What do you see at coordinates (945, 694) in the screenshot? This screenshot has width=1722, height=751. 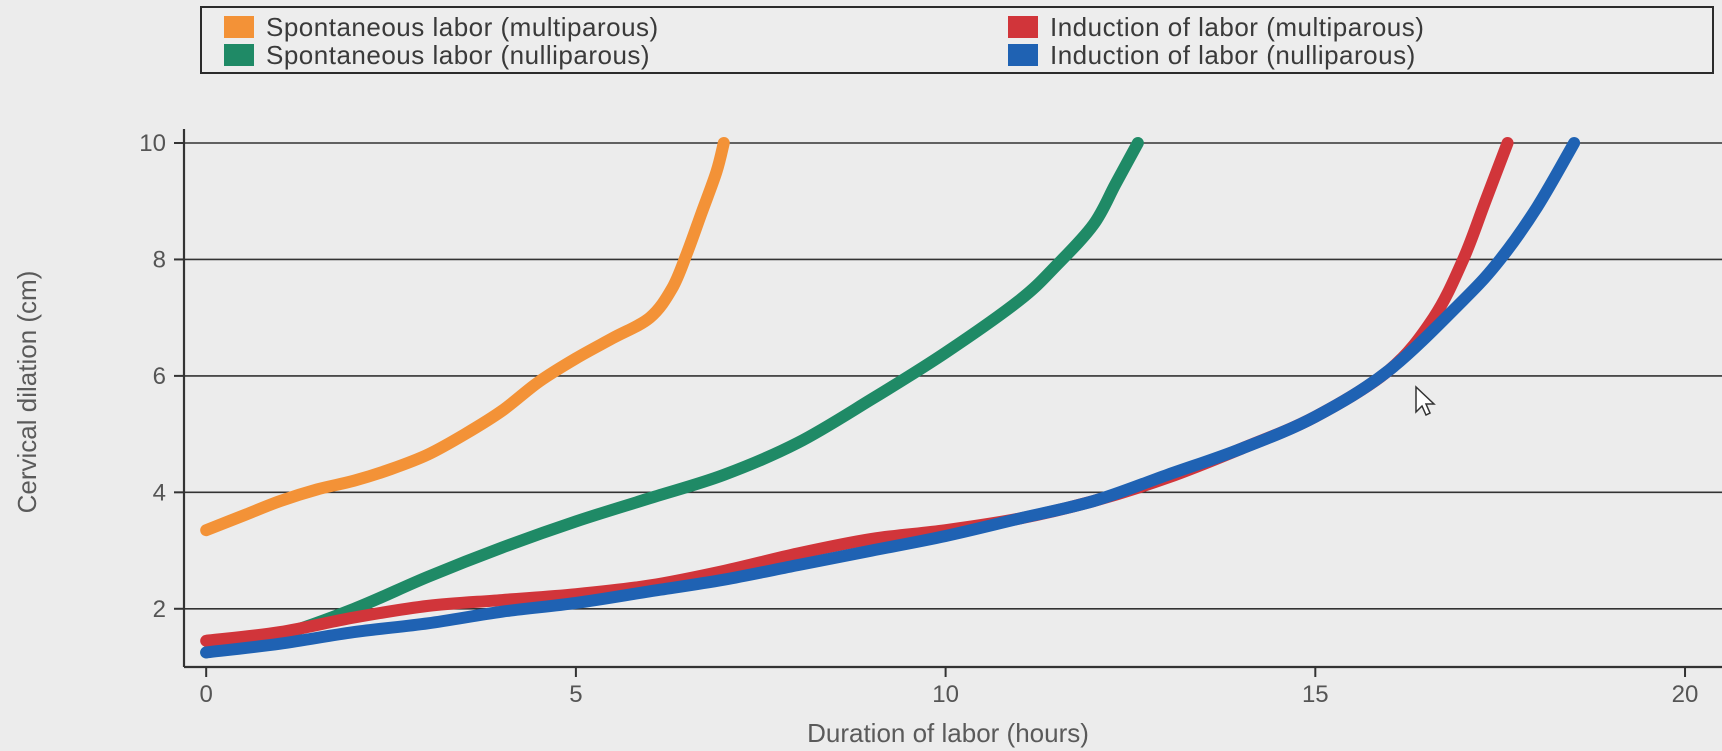 I see `x-tick-label: 10` at bounding box center [945, 694].